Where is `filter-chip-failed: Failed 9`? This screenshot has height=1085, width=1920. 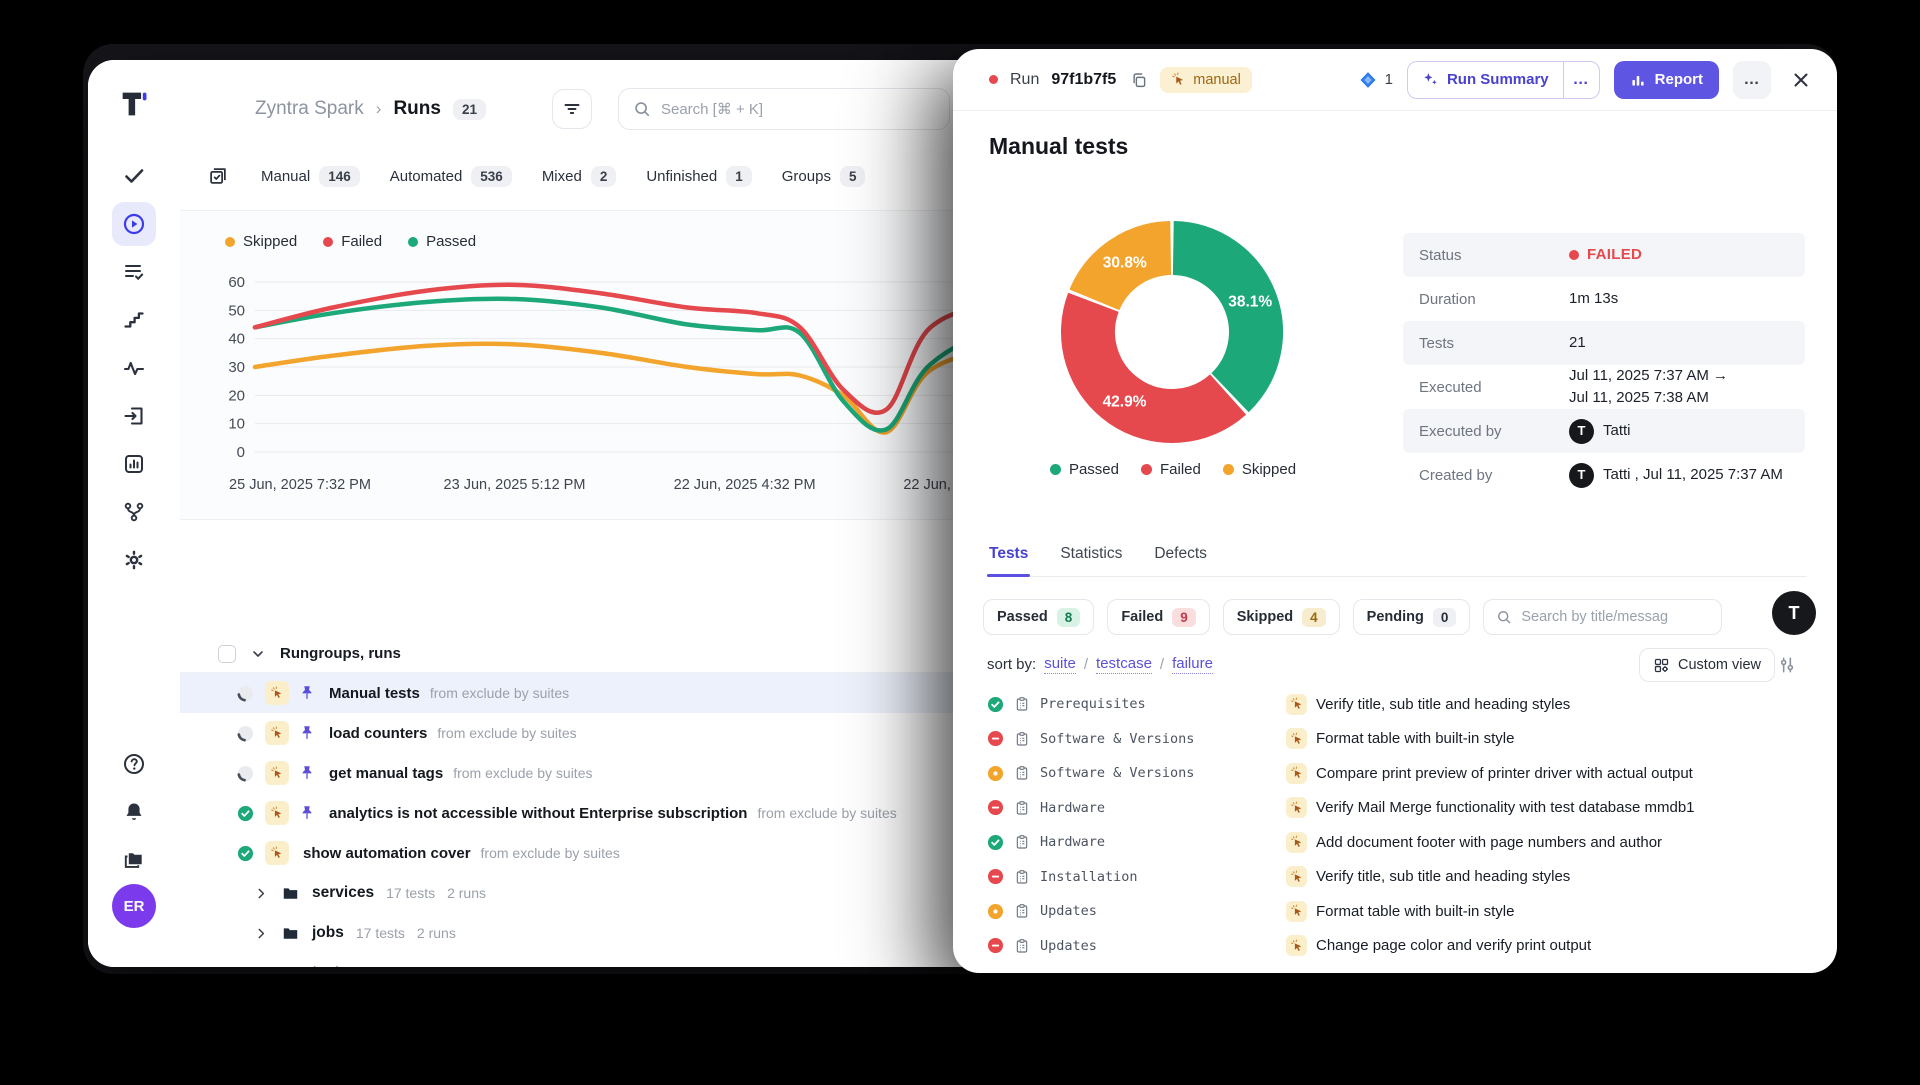 filter-chip-failed: Failed 9 is located at coordinates (1158, 617).